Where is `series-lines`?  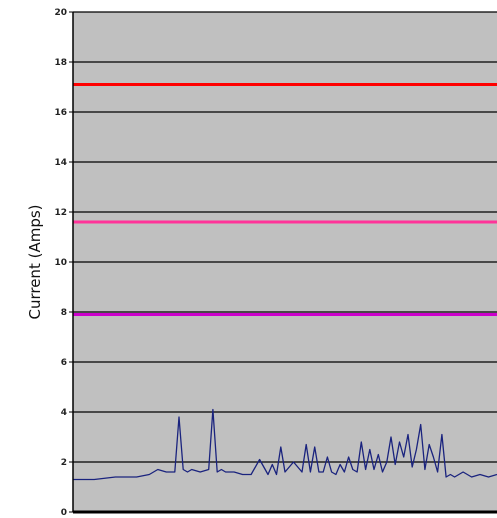
series-lines is located at coordinates (285, 444).